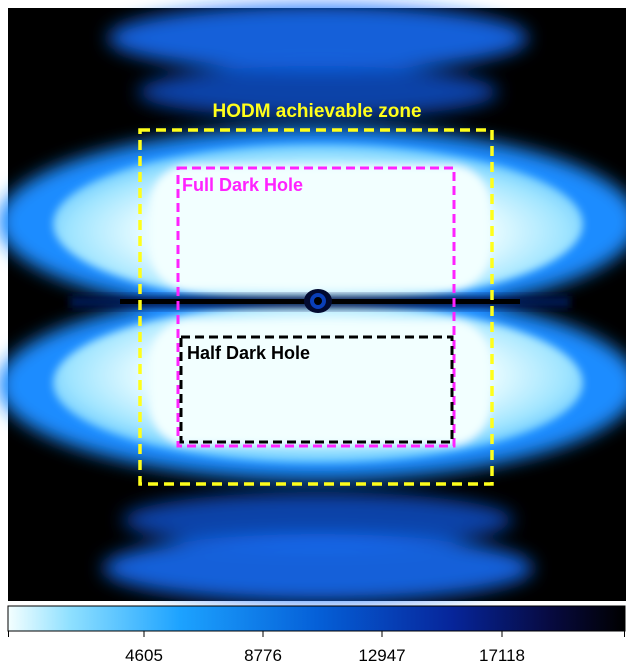 This screenshot has height=666, width=626. I want to click on full-dark-hole-label: Full Dark Hole, so click(242, 185).